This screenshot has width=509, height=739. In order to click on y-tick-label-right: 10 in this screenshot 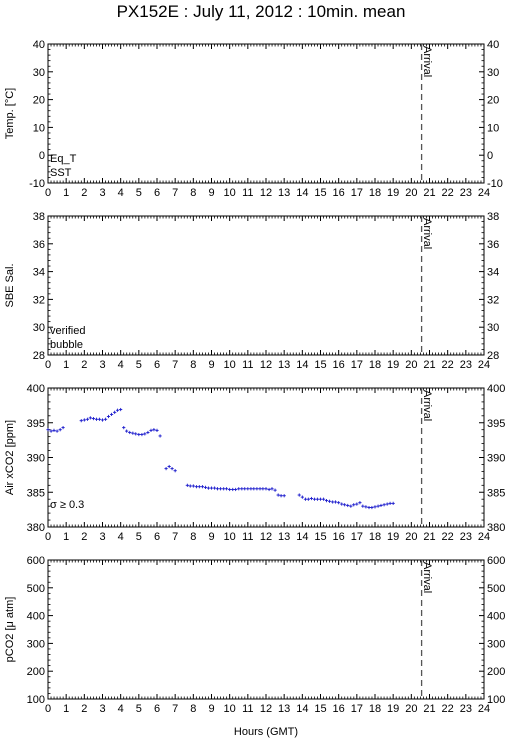, I will do `click(493, 128)`.